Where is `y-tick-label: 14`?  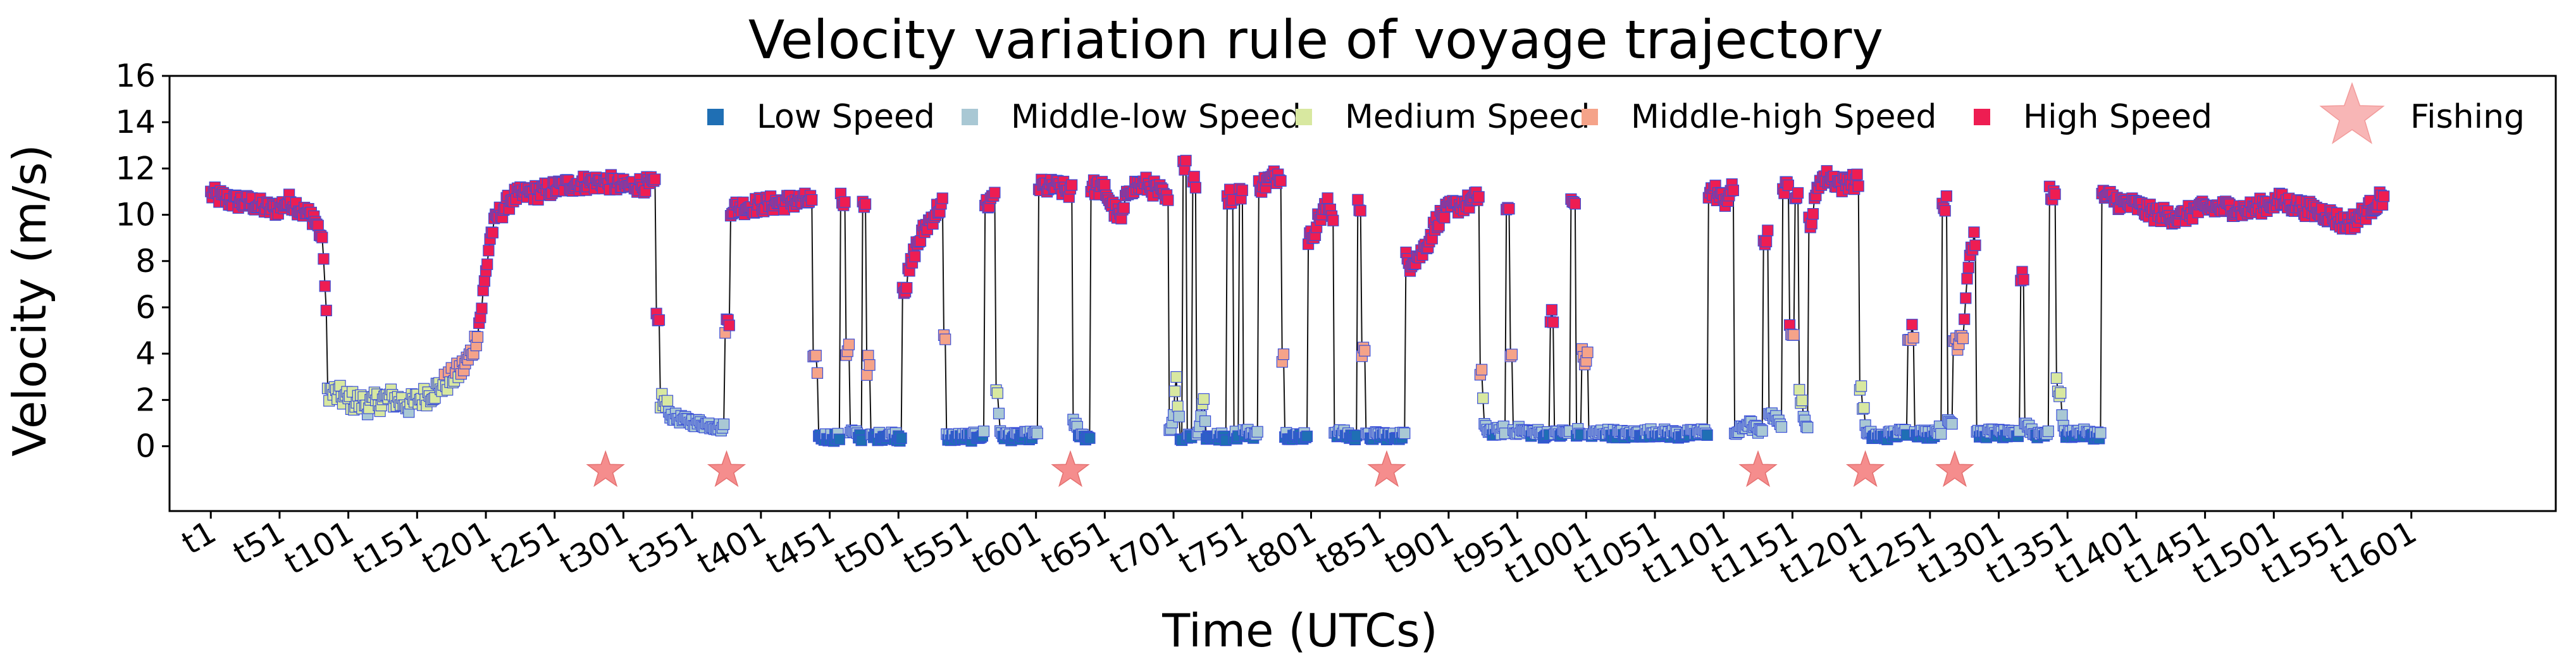 y-tick-label: 14 is located at coordinates (136, 122).